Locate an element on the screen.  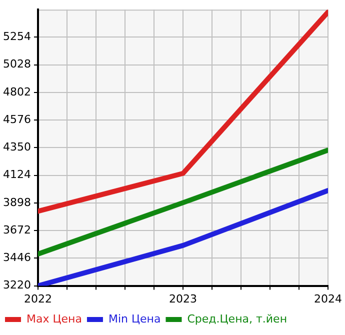
x-tick-label: 2022 is located at coordinates (38, 299).